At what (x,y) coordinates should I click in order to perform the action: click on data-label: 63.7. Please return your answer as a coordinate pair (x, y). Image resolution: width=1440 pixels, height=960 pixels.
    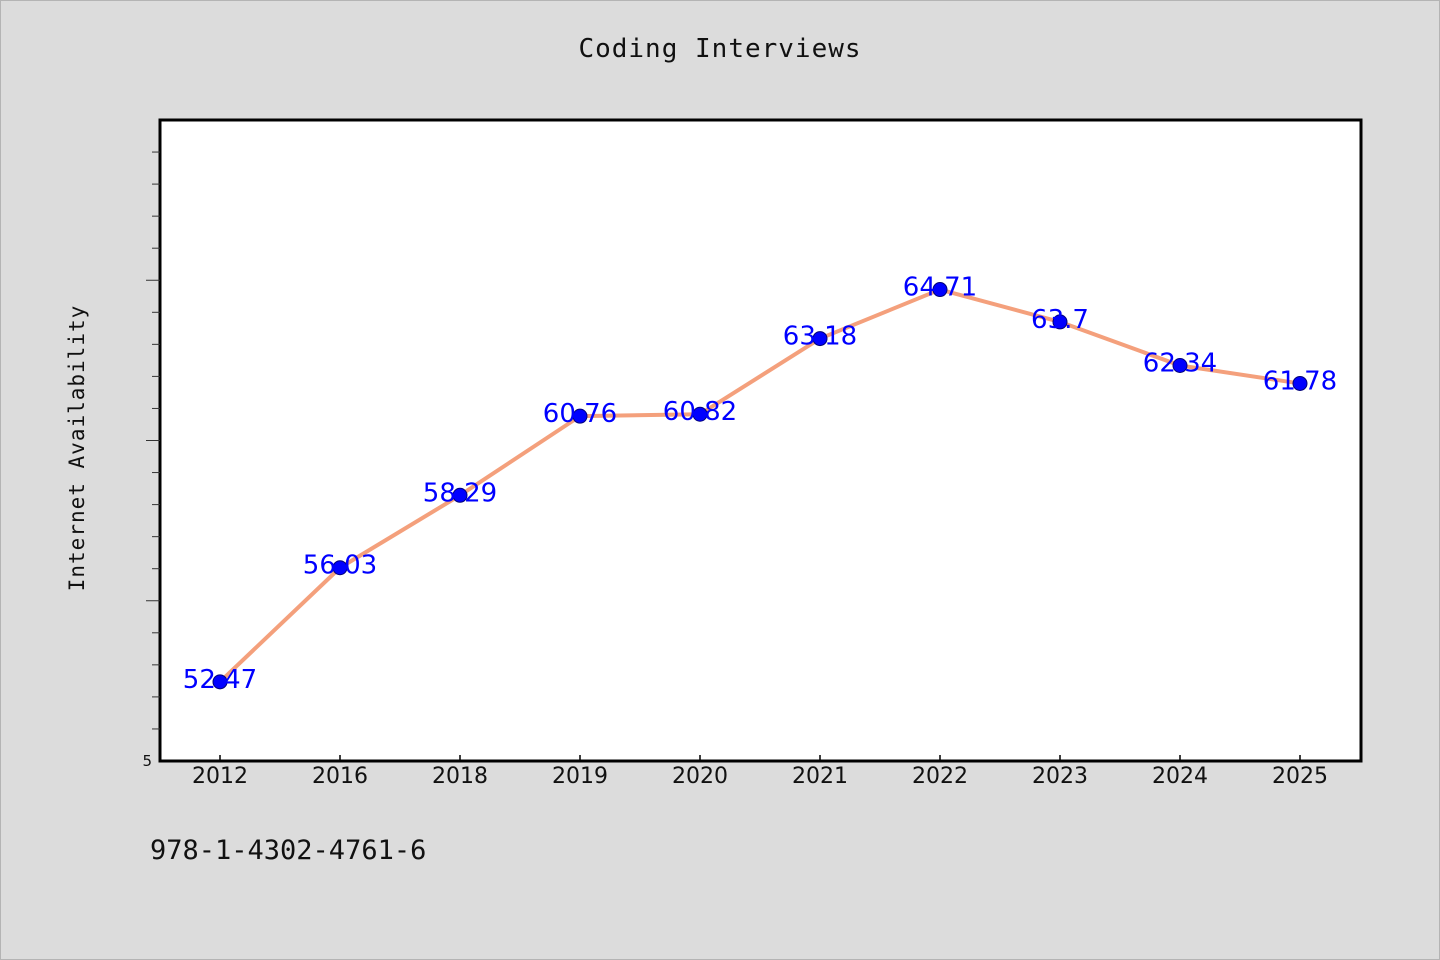
    Looking at the image, I should click on (1060, 320).